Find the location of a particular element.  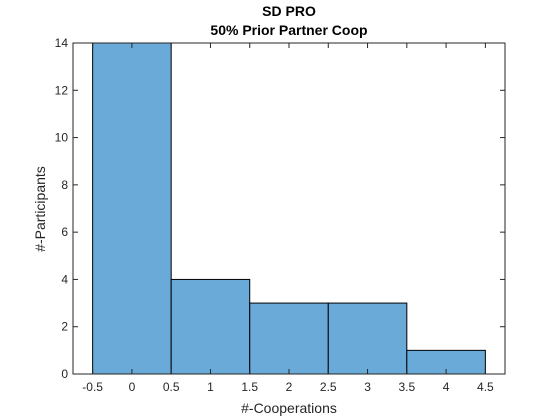

x-tick-label: 4 is located at coordinates (446, 387).